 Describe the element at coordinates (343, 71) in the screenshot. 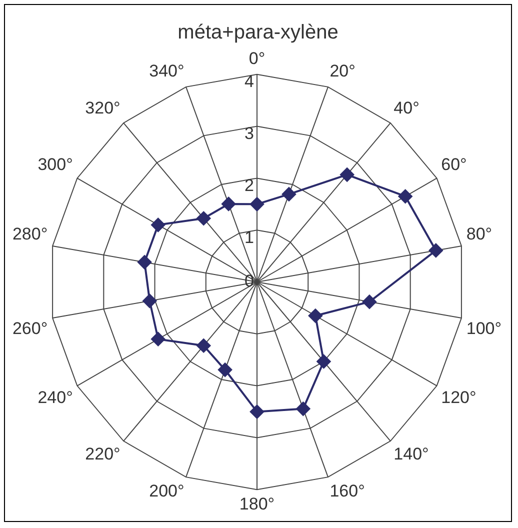

I see `spoke-label: 20°` at that location.